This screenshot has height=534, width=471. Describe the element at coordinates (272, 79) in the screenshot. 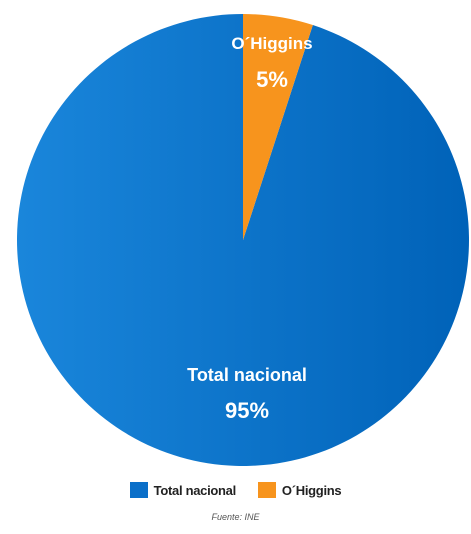

I see `slice-label-ohiggins-value: 5%` at that location.